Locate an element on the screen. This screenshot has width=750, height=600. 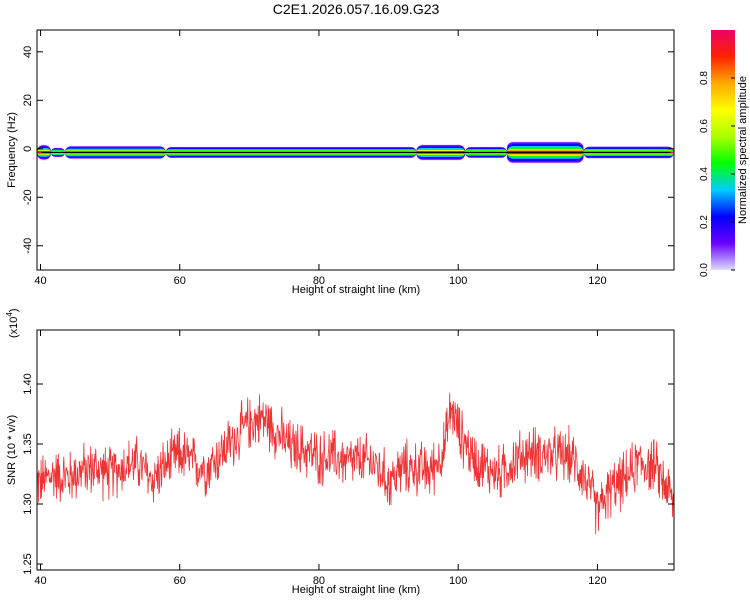
snr-y-tick-label: 1.40 is located at coordinates (28, 383).